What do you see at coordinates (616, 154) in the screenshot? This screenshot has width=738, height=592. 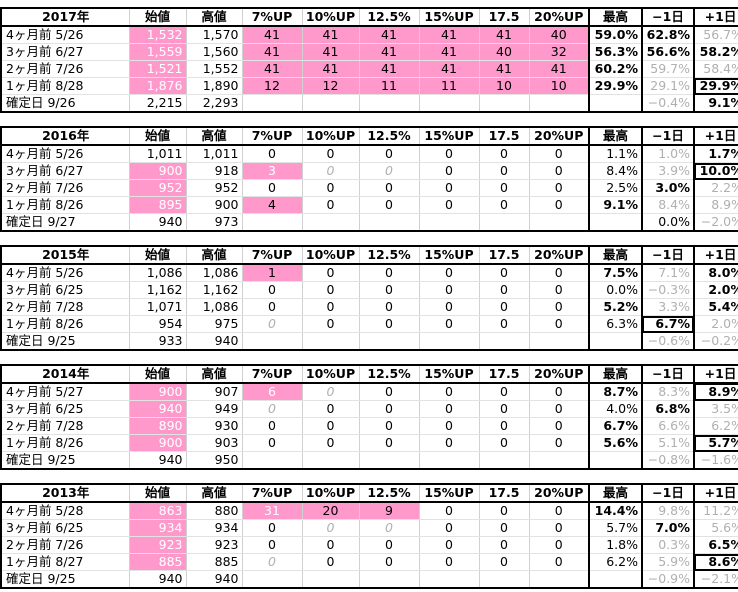 I see `data-cell: 1.1%` at bounding box center [616, 154].